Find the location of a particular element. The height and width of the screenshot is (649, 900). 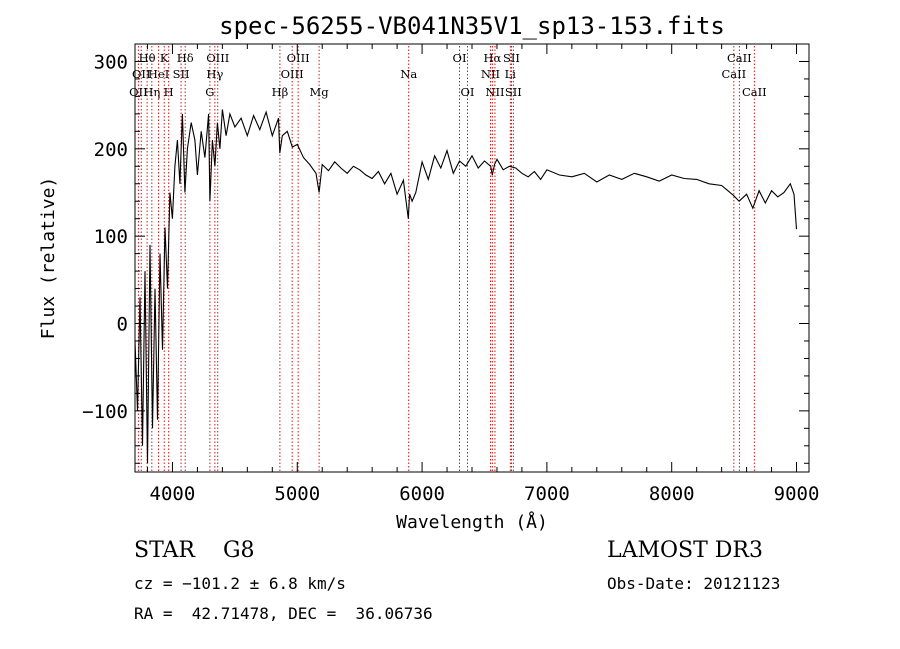

object-subclass: G8 is located at coordinates (238, 550).